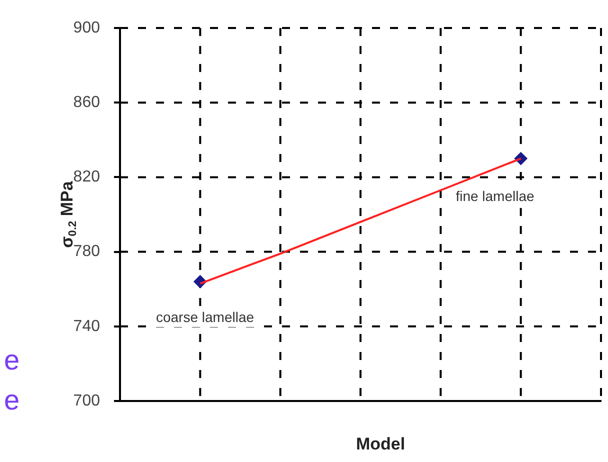 This screenshot has width=608, height=462. What do you see at coordinates (381, 444) in the screenshot?
I see `x-axis-title: Model` at bounding box center [381, 444].